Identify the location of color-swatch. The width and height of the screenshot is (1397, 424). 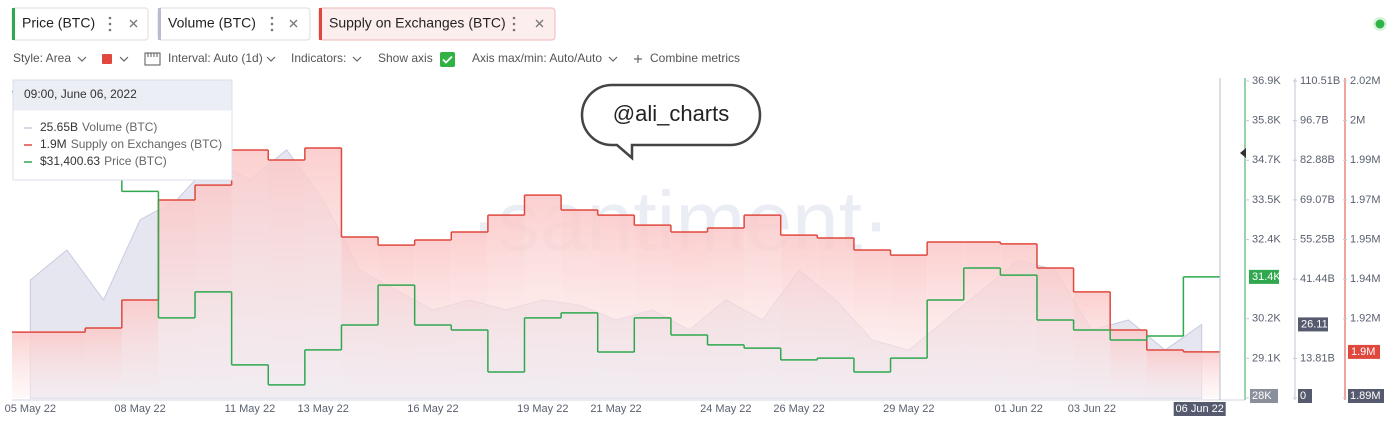
(107, 59).